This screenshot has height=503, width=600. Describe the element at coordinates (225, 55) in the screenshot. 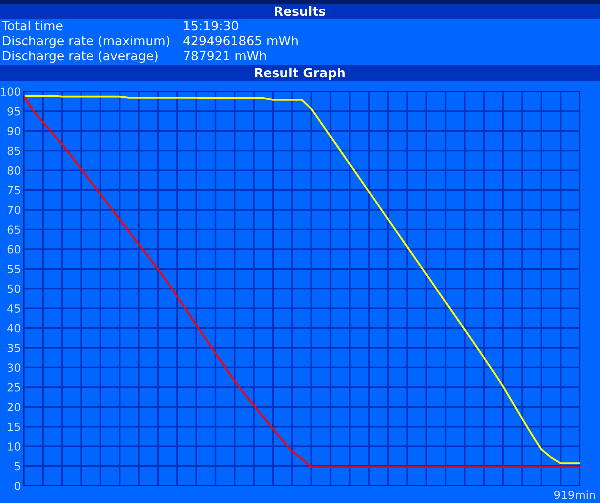

I see `text: 787921 mWh` at that location.